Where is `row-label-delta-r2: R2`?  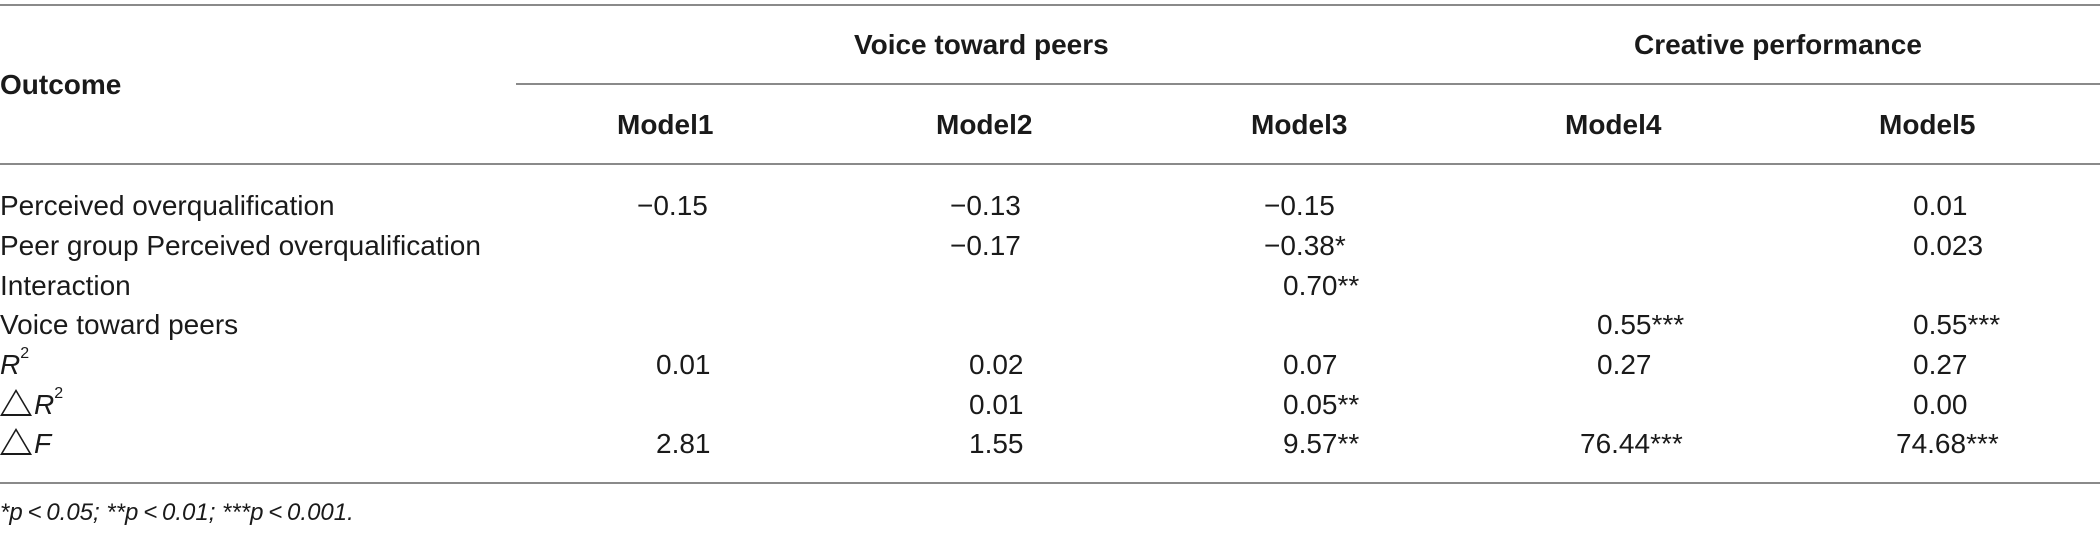 row-label-delta-r2: R2 is located at coordinates (32, 403).